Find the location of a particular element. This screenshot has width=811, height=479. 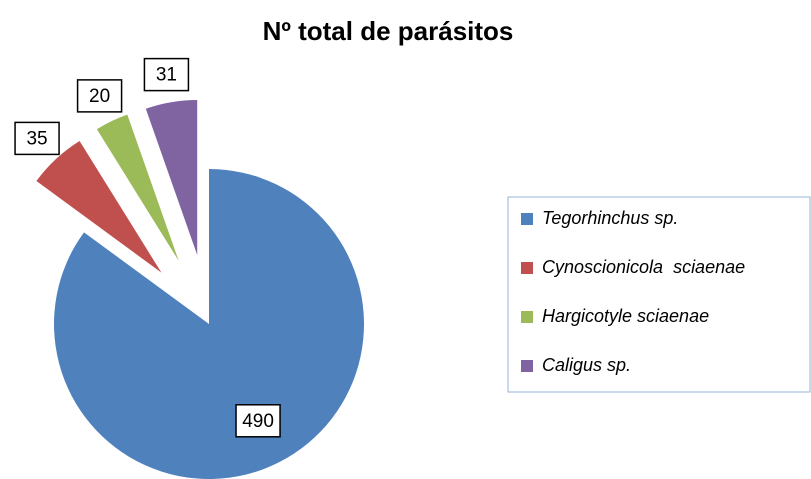

value-label: 20 is located at coordinates (99, 96).